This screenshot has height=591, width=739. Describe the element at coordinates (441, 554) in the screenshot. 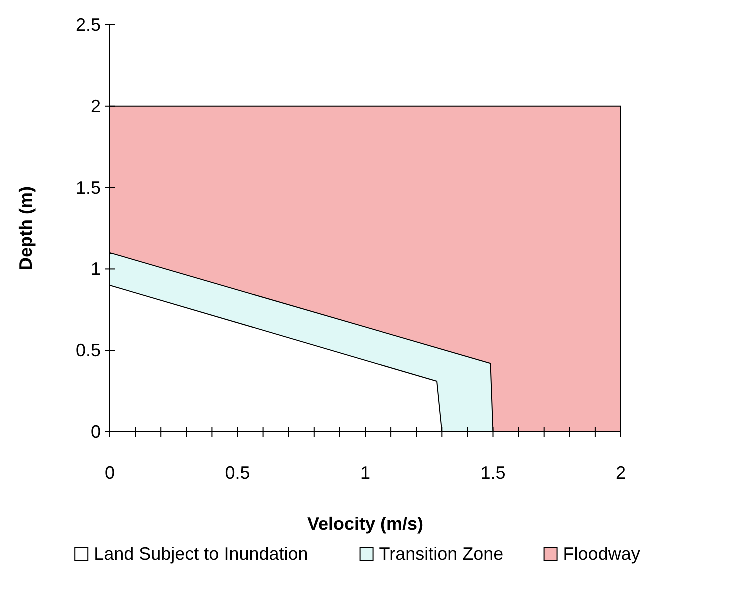

I see `legend-label: Transition Zone` at that location.